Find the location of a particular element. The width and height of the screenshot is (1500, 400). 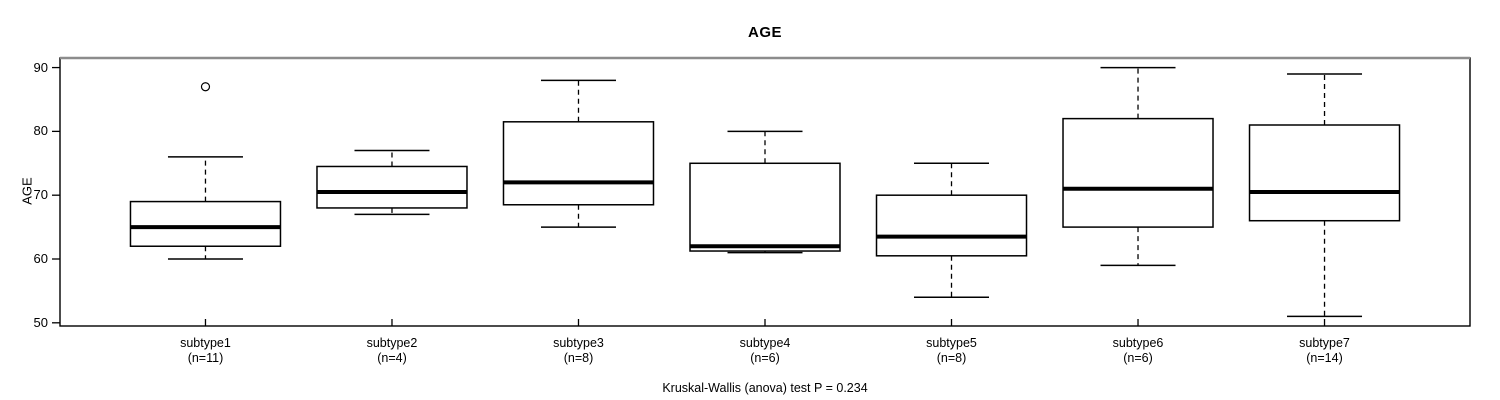

x-group-label: subtype4 (n=6) is located at coordinates (765, 351).